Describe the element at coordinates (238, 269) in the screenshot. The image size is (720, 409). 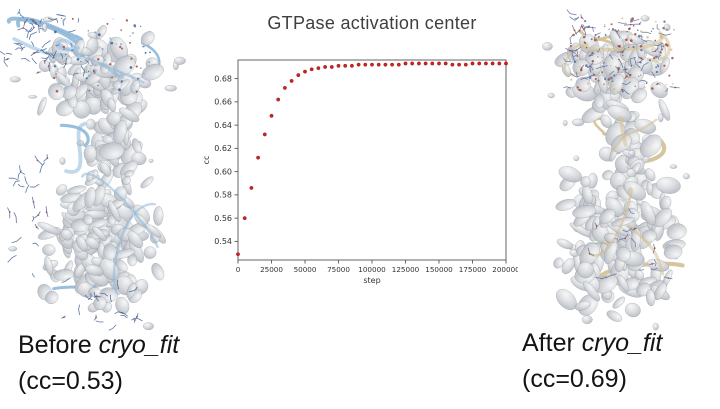
I see `svg-text: 0` at that location.